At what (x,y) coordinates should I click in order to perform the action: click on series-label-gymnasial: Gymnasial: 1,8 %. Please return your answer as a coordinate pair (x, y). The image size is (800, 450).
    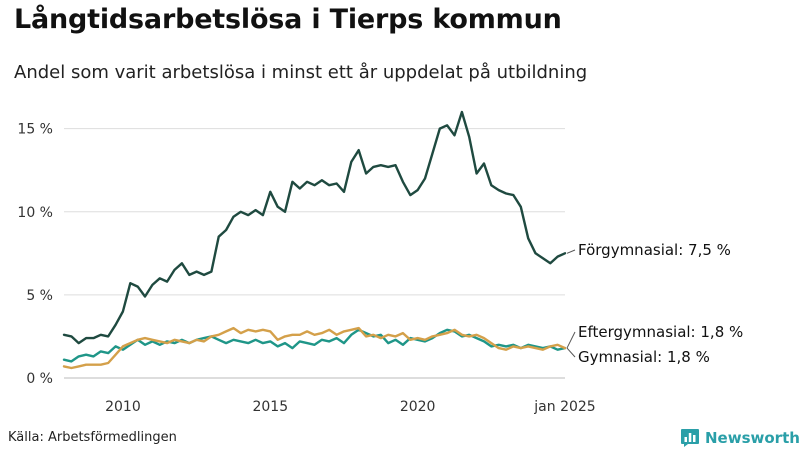
    Looking at the image, I should click on (644, 357).